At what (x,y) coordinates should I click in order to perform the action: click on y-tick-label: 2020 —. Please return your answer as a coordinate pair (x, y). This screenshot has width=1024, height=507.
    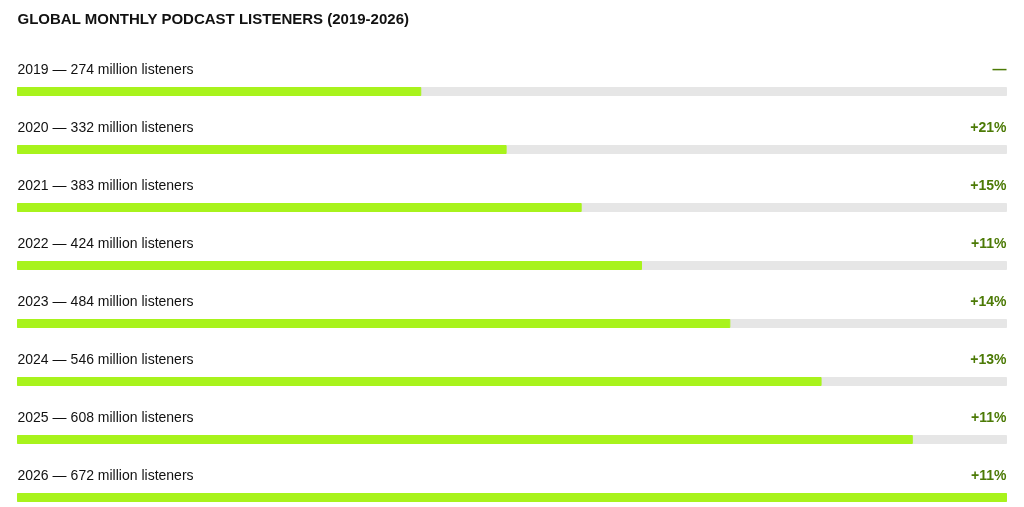
    Looking at the image, I should click on (42, 126).